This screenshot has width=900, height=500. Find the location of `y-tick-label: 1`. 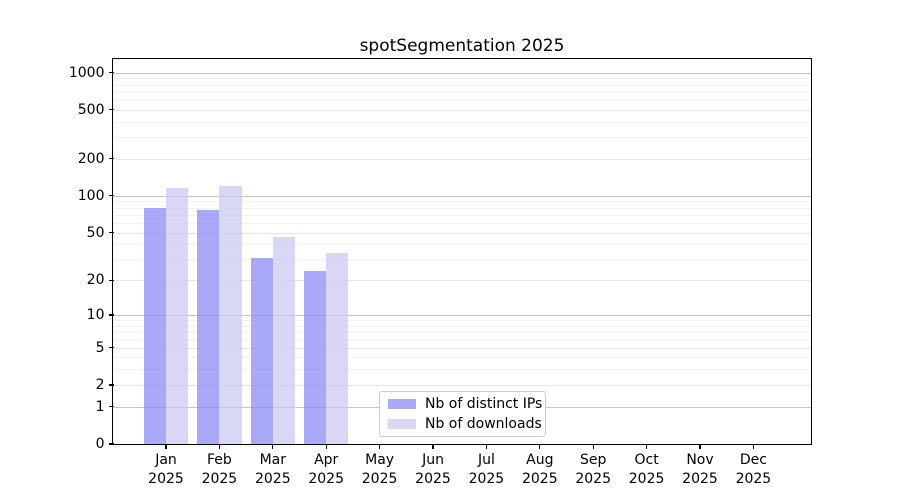

y-tick-label: 1 is located at coordinates (100, 406).